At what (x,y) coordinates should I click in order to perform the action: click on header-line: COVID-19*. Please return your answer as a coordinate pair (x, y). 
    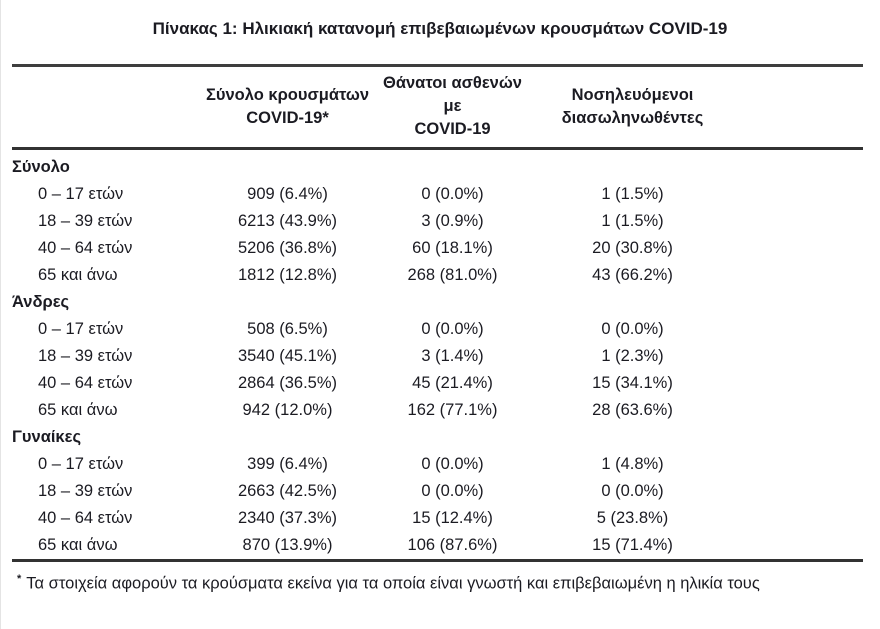
    Looking at the image, I should click on (287, 117).